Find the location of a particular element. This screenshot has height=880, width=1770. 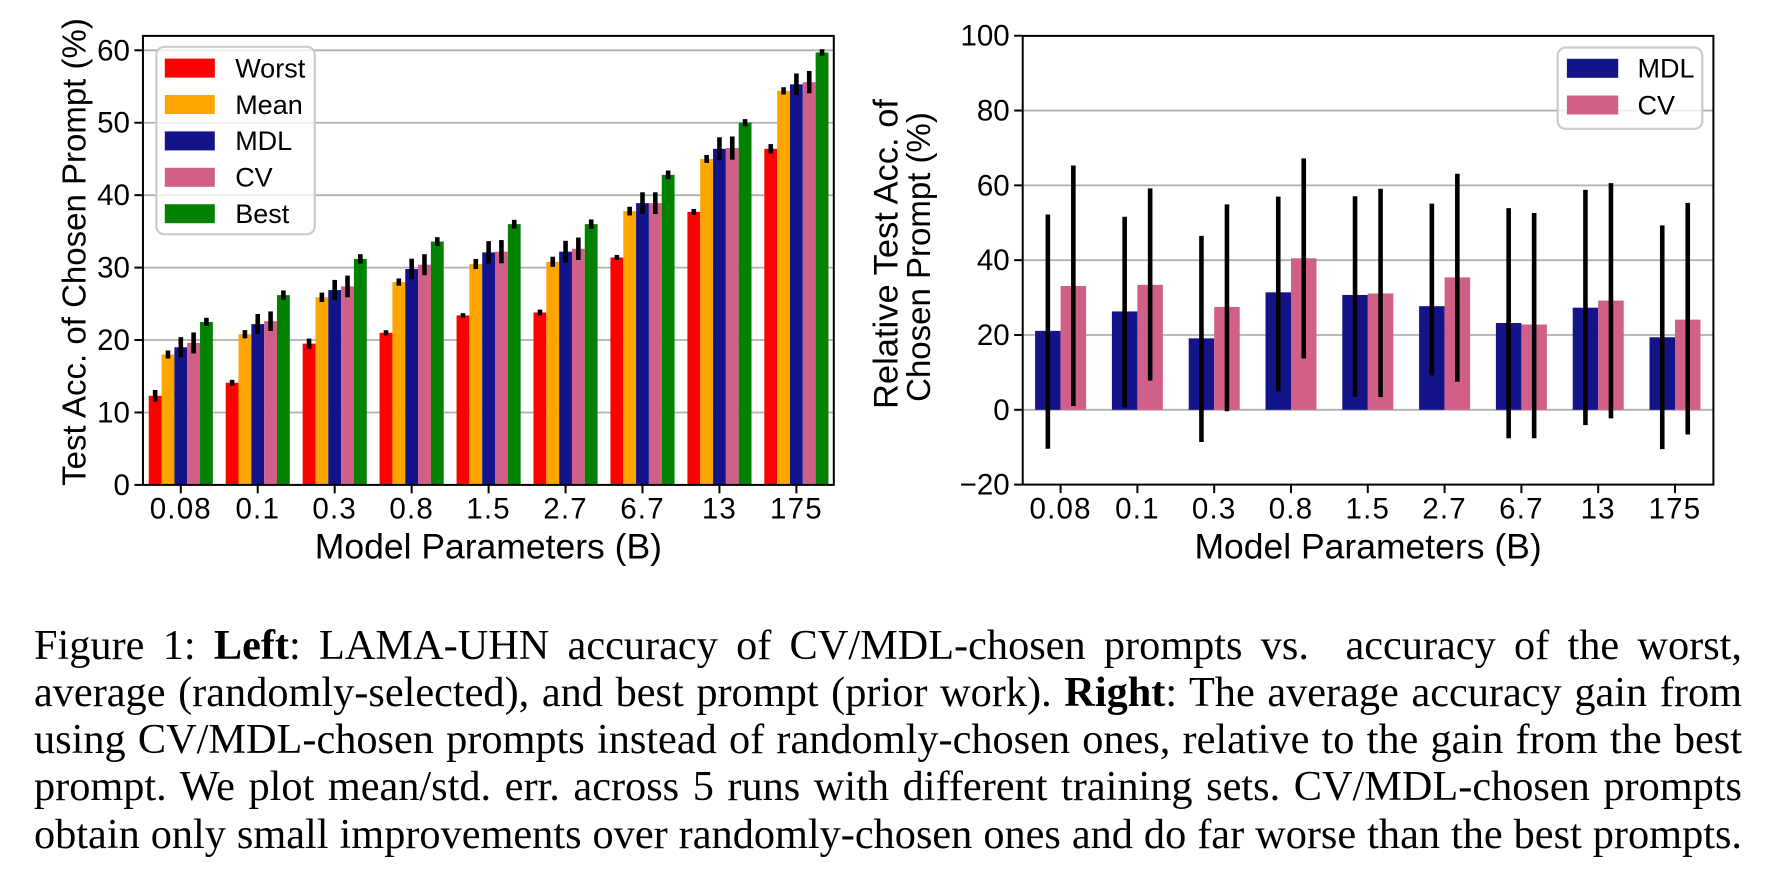

svg-text: 10 is located at coordinates (113, 412).